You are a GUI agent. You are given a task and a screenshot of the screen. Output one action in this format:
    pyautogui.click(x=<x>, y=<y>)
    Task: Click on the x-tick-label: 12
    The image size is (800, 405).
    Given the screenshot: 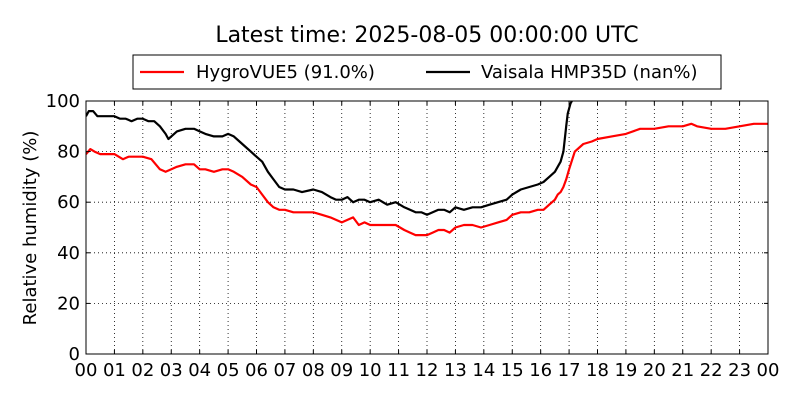 What is the action you would take?
    pyautogui.click(x=427, y=370)
    